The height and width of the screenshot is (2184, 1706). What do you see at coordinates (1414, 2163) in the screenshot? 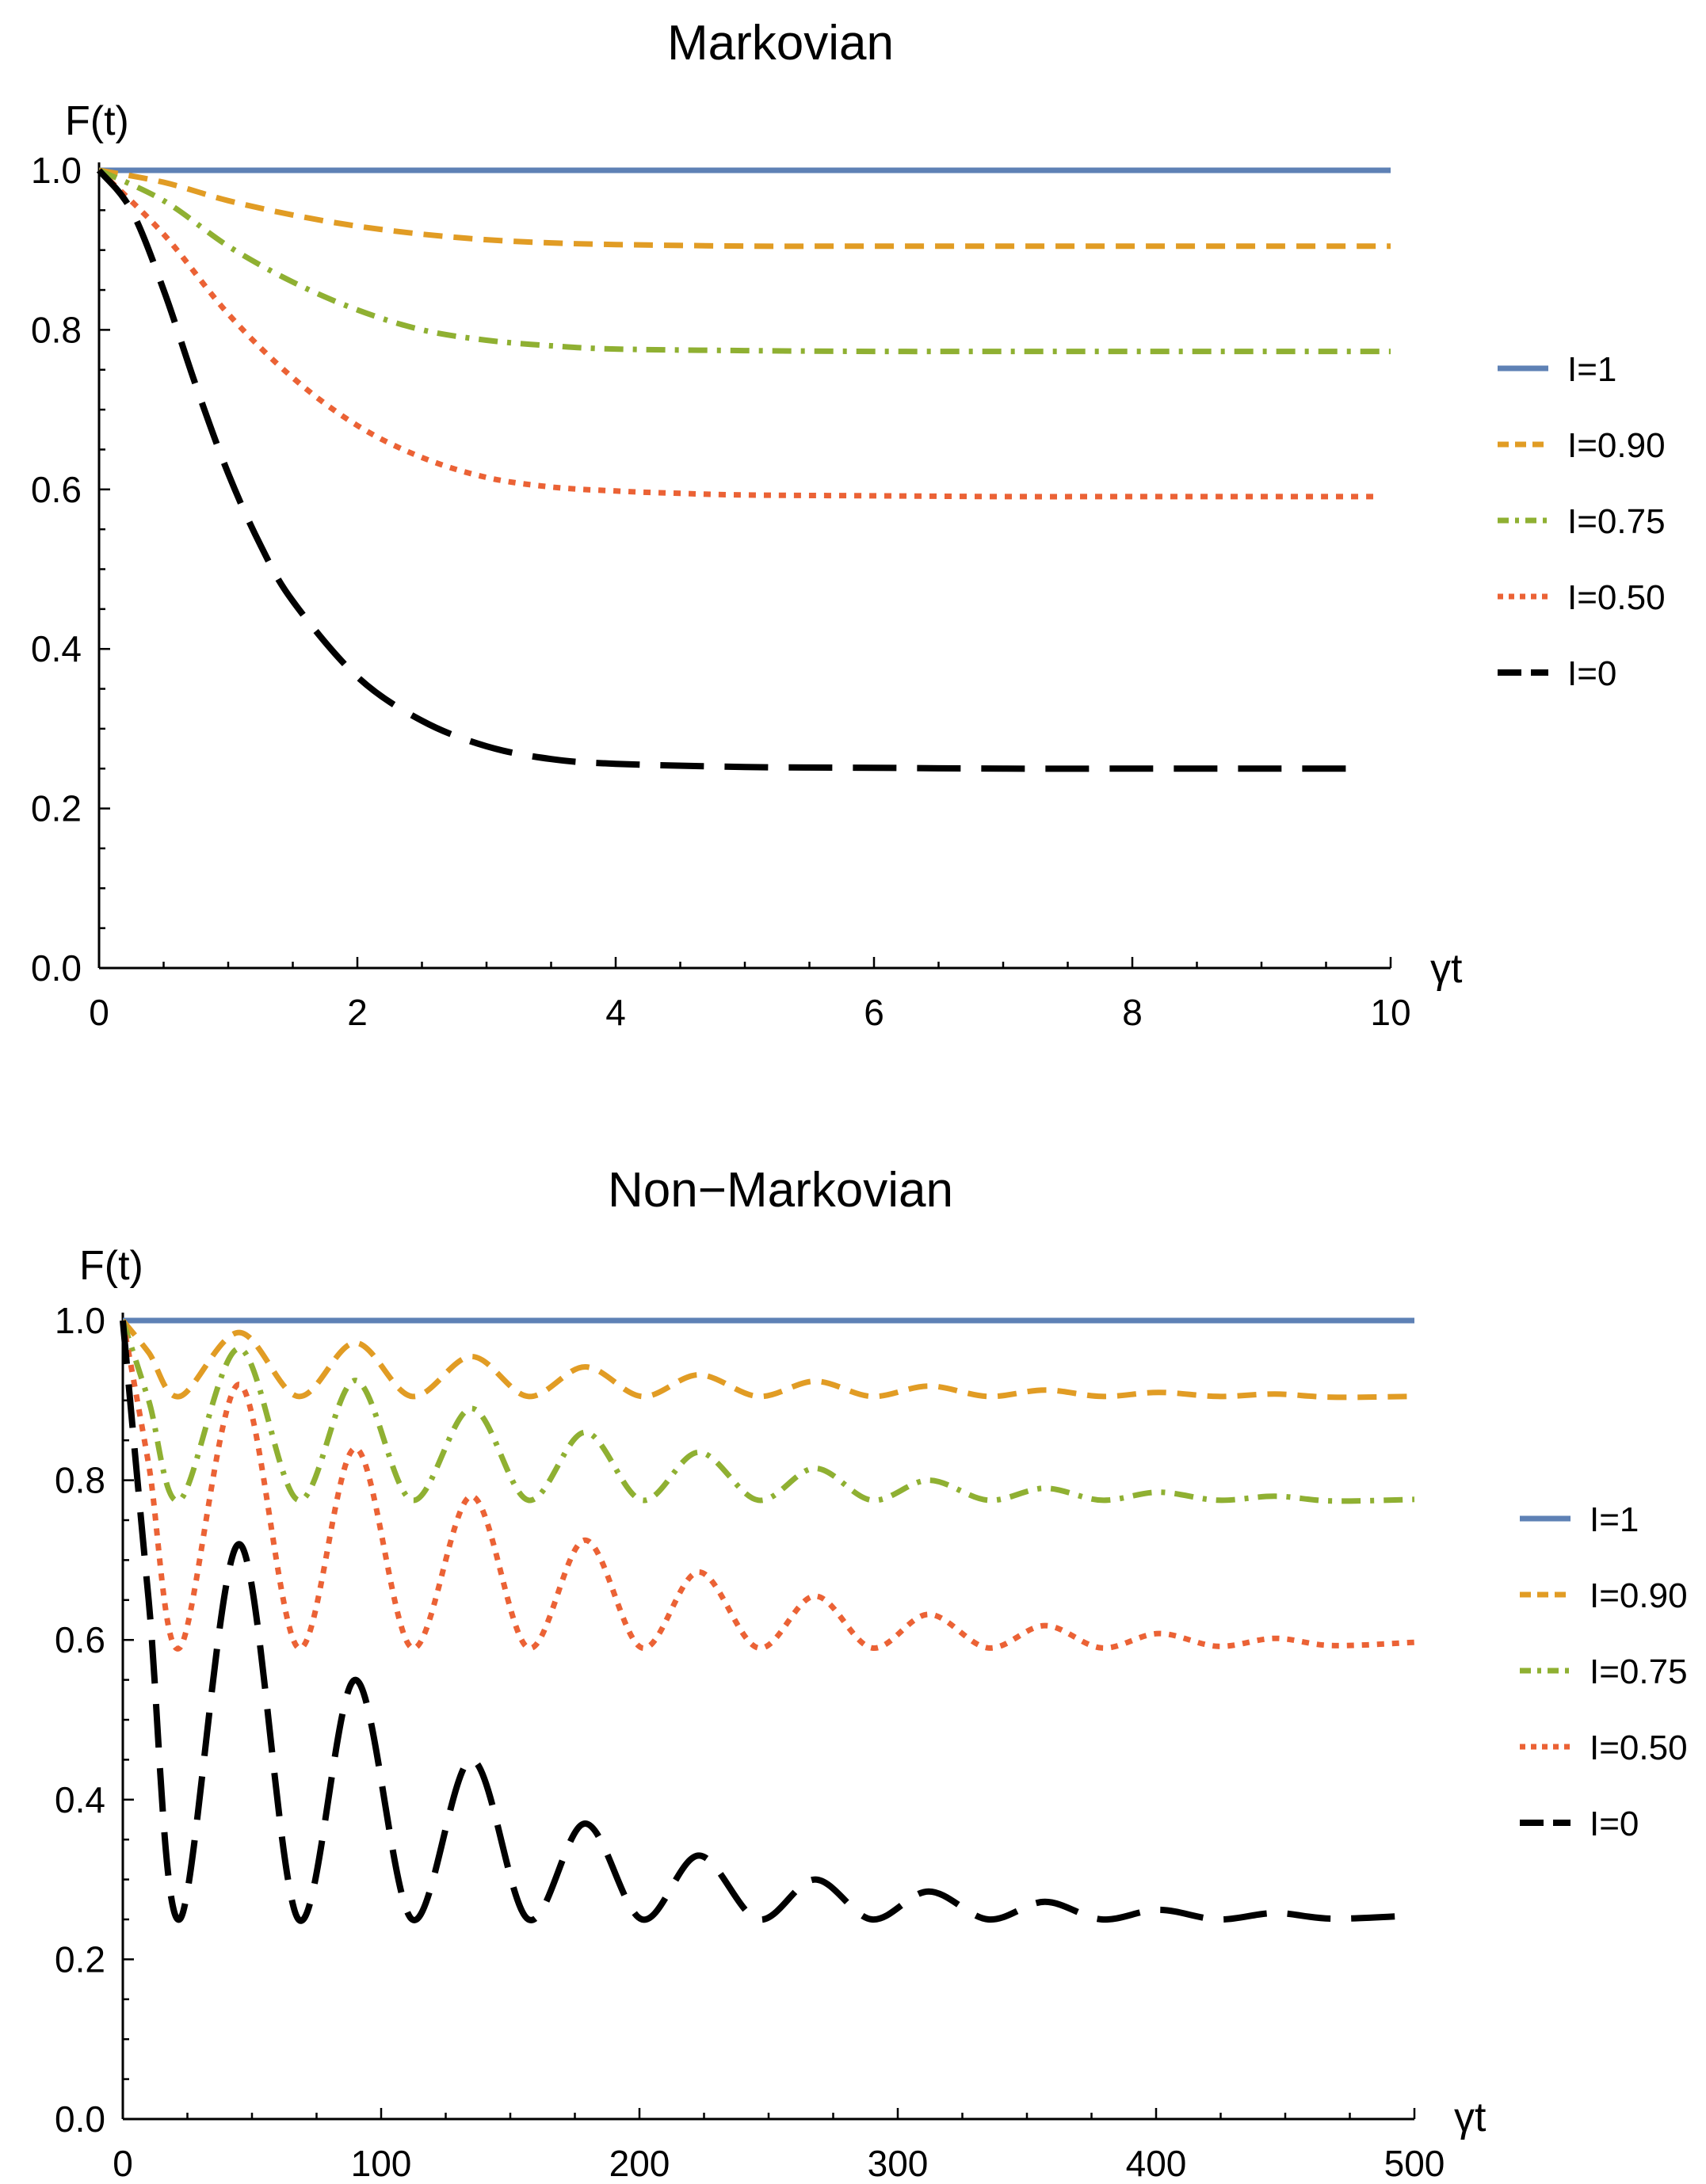
I see `x-tick-label: 500` at bounding box center [1414, 2163].